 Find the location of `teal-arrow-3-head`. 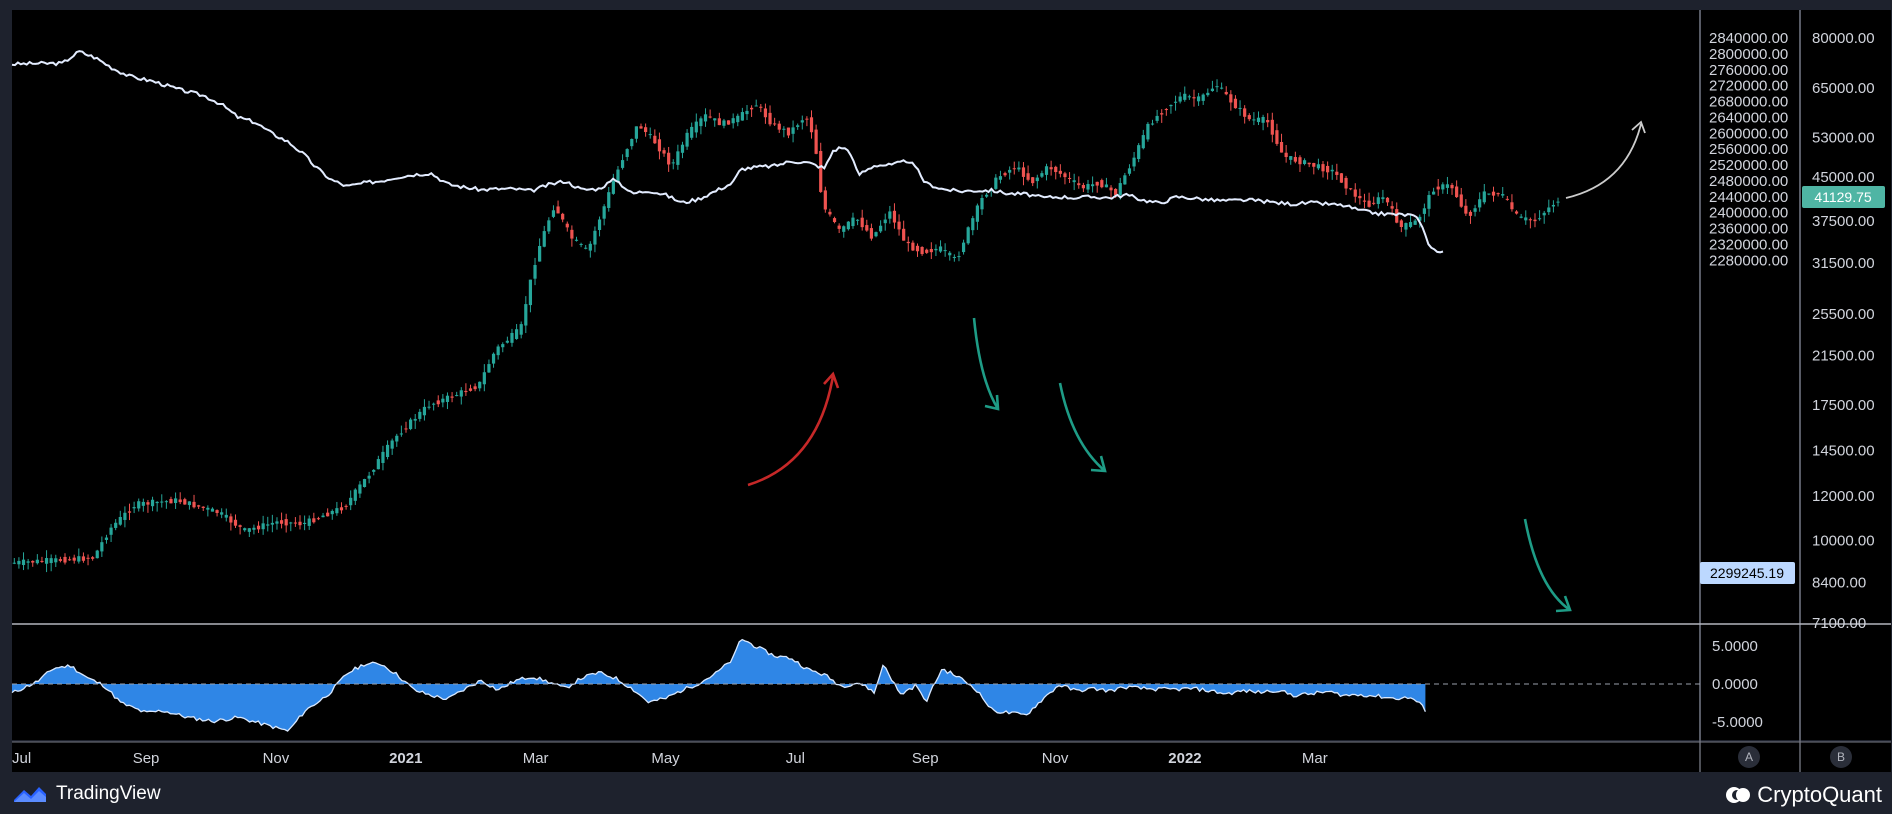

teal-arrow-3-head is located at coordinates (1563, 604).